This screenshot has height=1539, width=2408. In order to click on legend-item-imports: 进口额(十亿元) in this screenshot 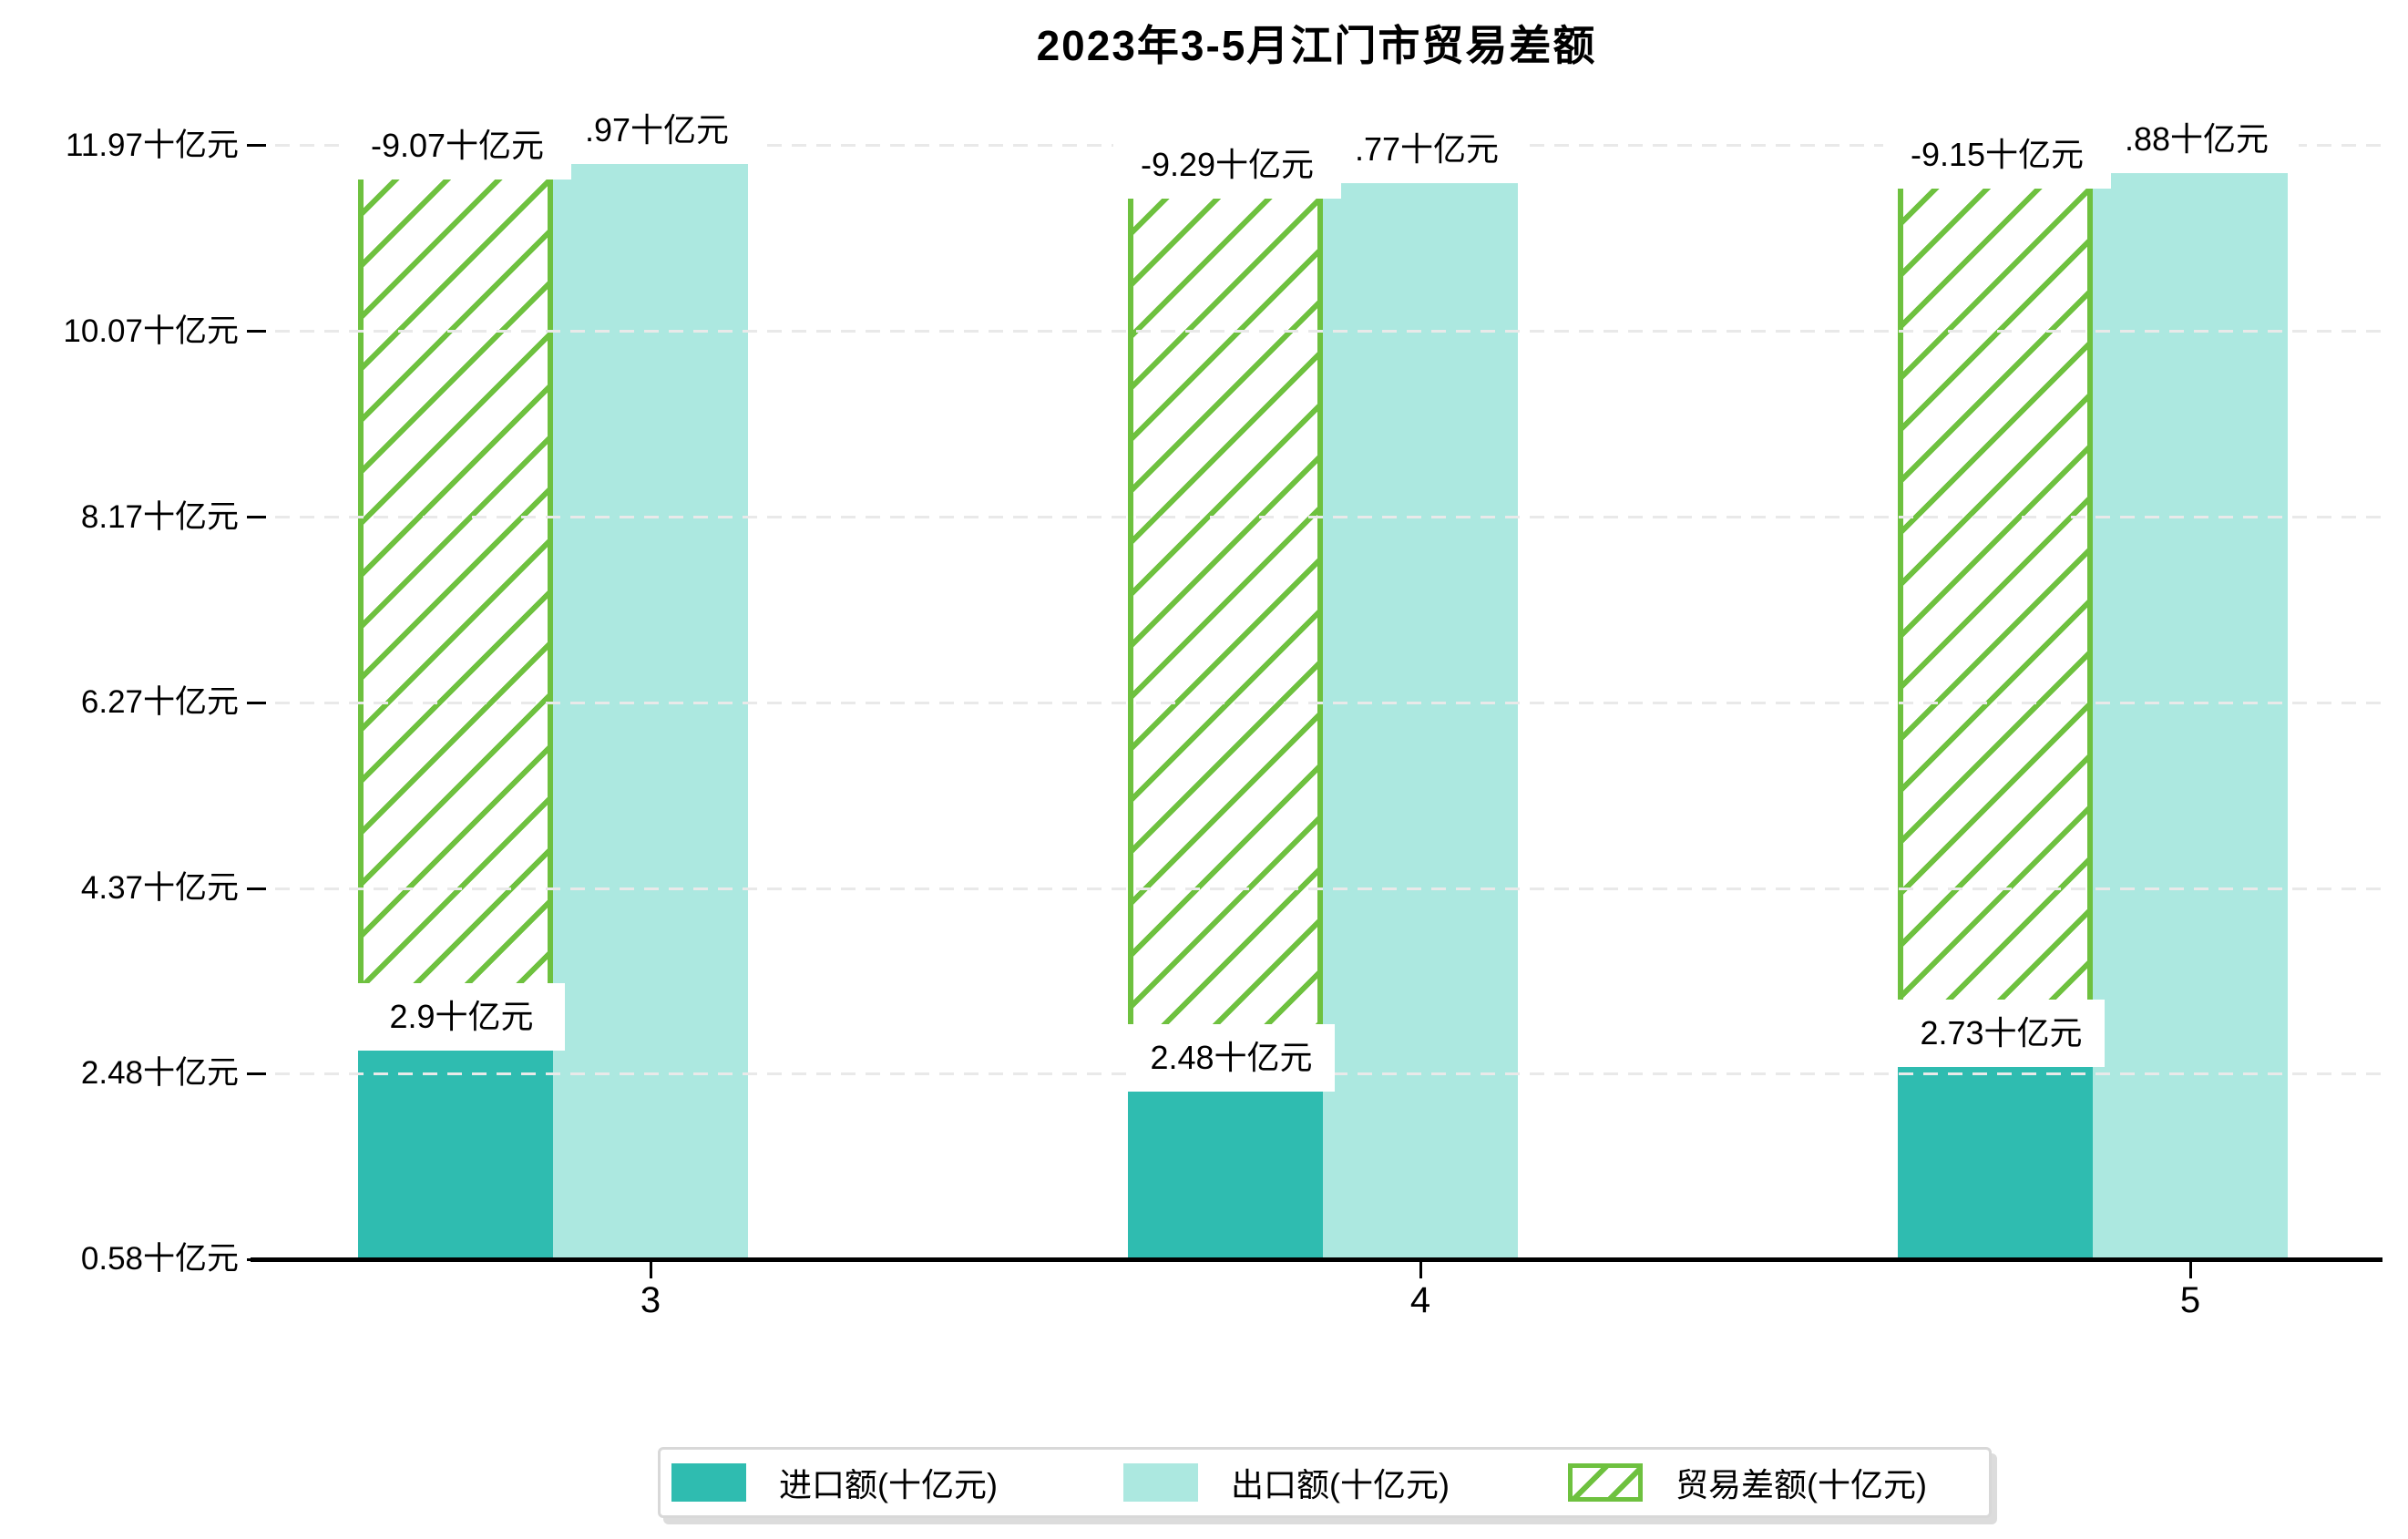, I will do `click(835, 1482)`.